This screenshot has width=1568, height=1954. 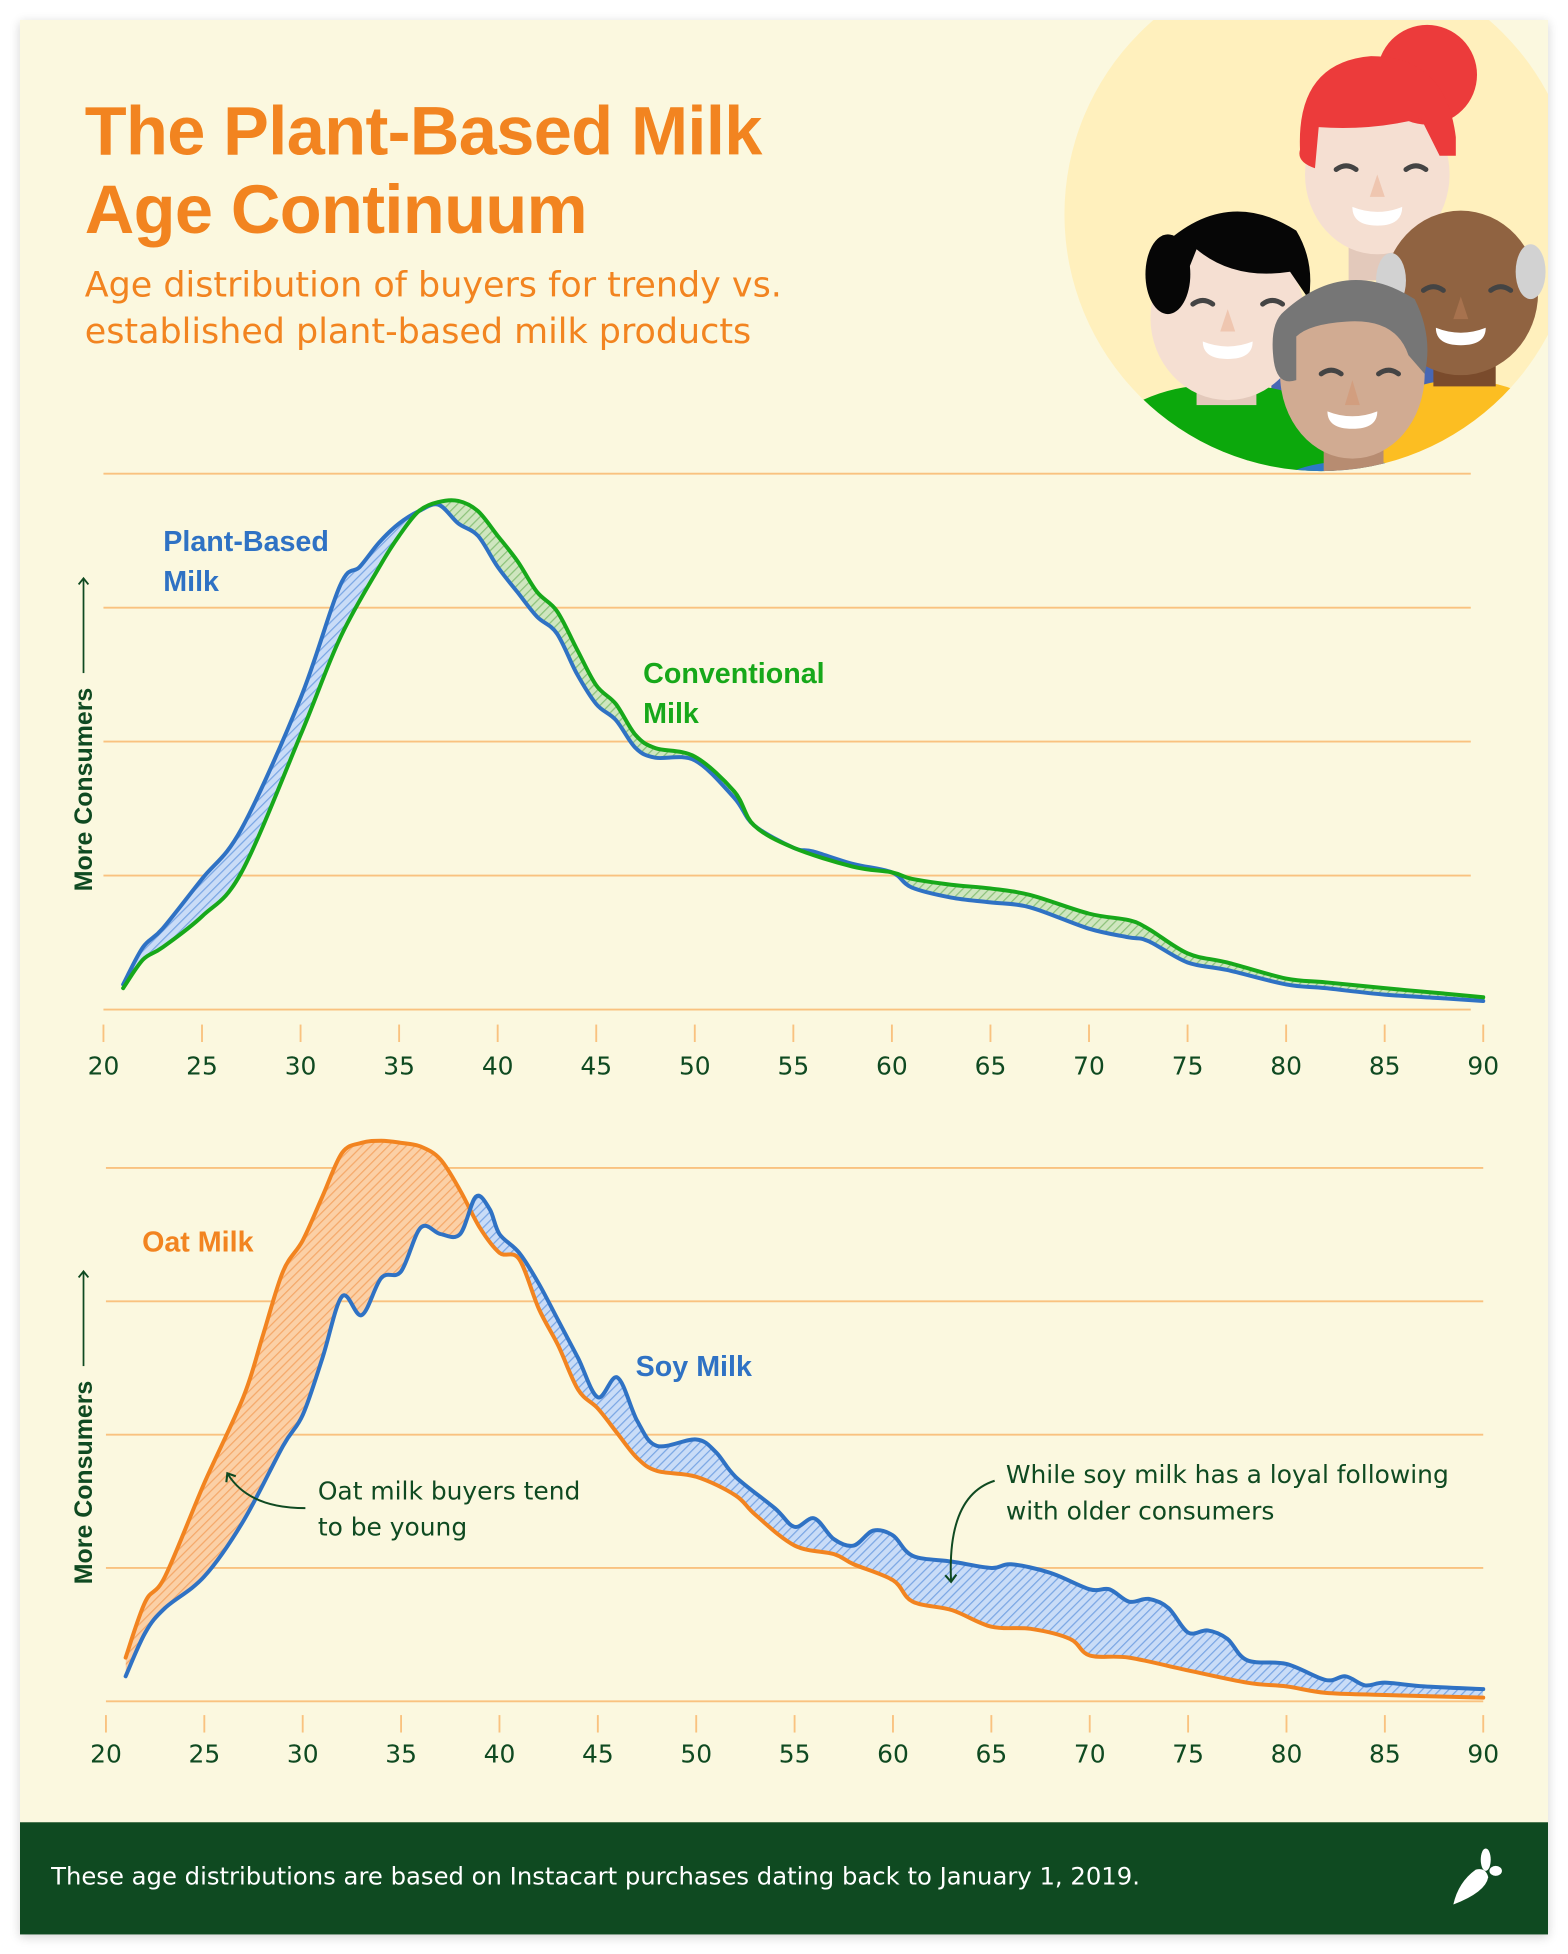 I want to click on page-title: The Plant-Based Milk Age Continuum, so click(x=423, y=170).